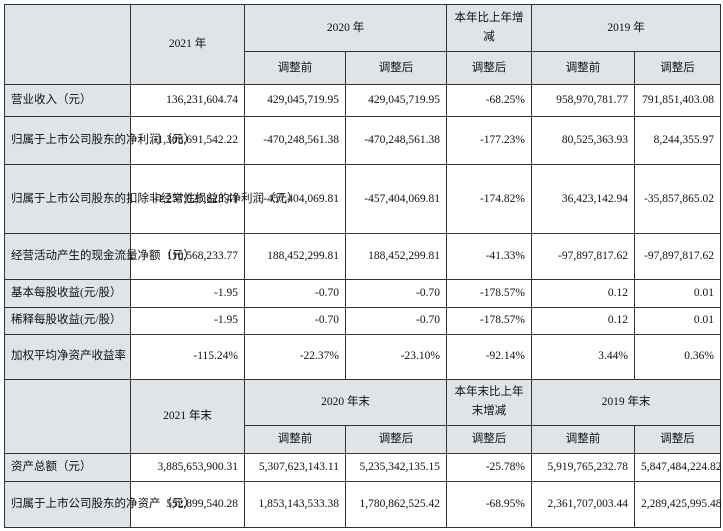  I want to click on row-label: 基本每股收益(元/股）, so click(67, 293).